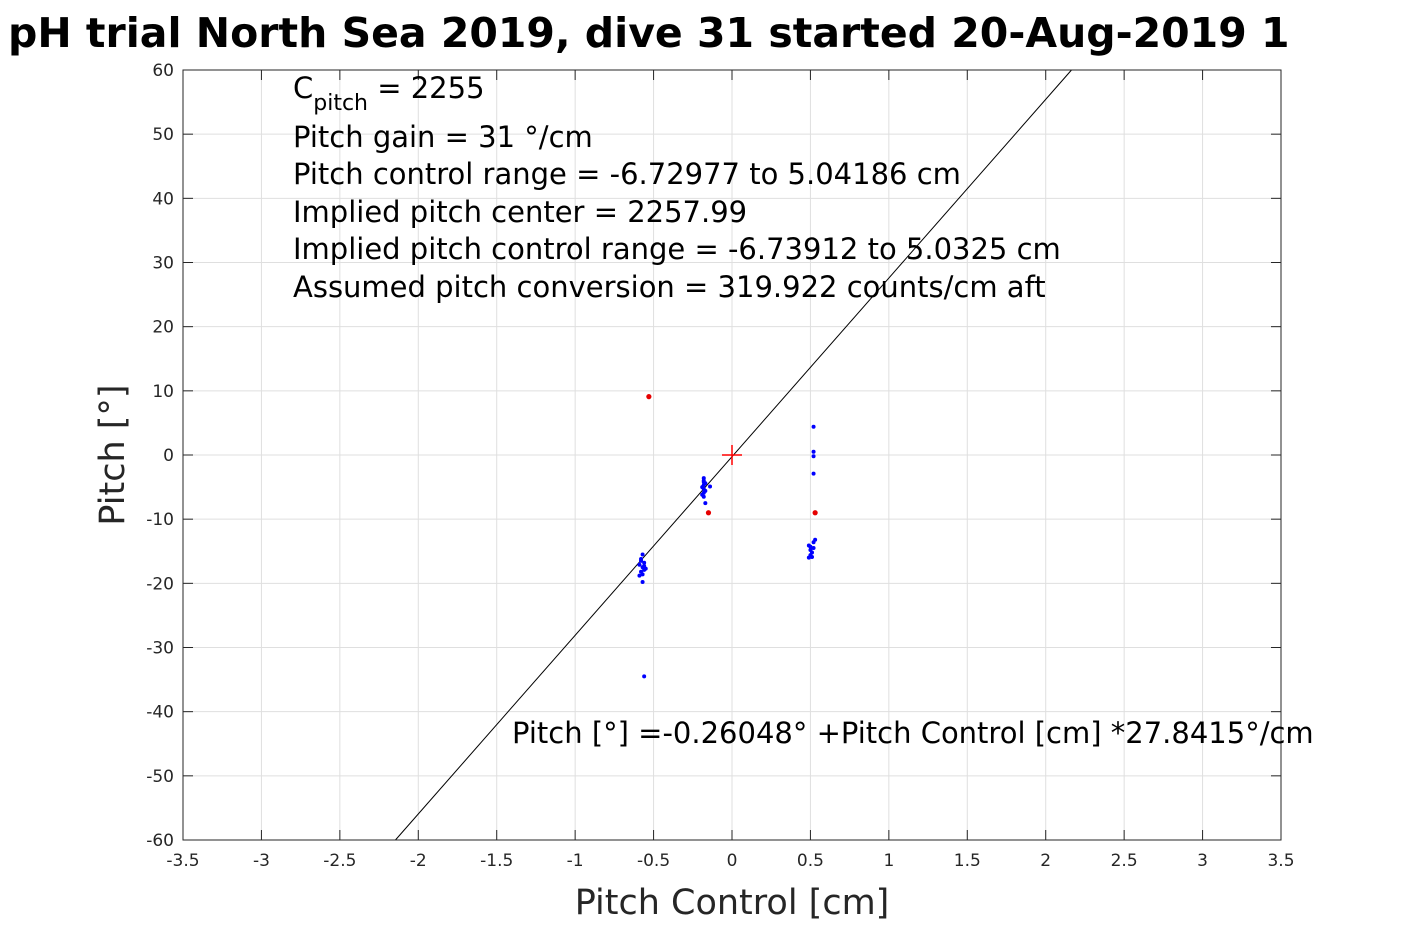  What do you see at coordinates (182, 861) in the screenshot?
I see `x-tick-label: -3.5` at bounding box center [182, 861].